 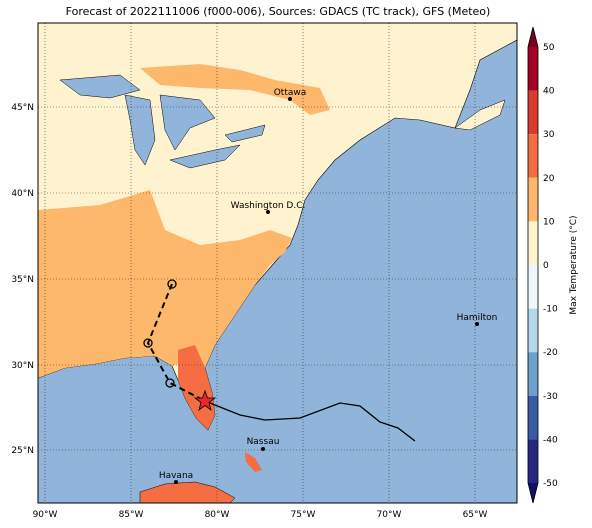 I want to click on lon-label: 70°W, so click(x=389, y=515).